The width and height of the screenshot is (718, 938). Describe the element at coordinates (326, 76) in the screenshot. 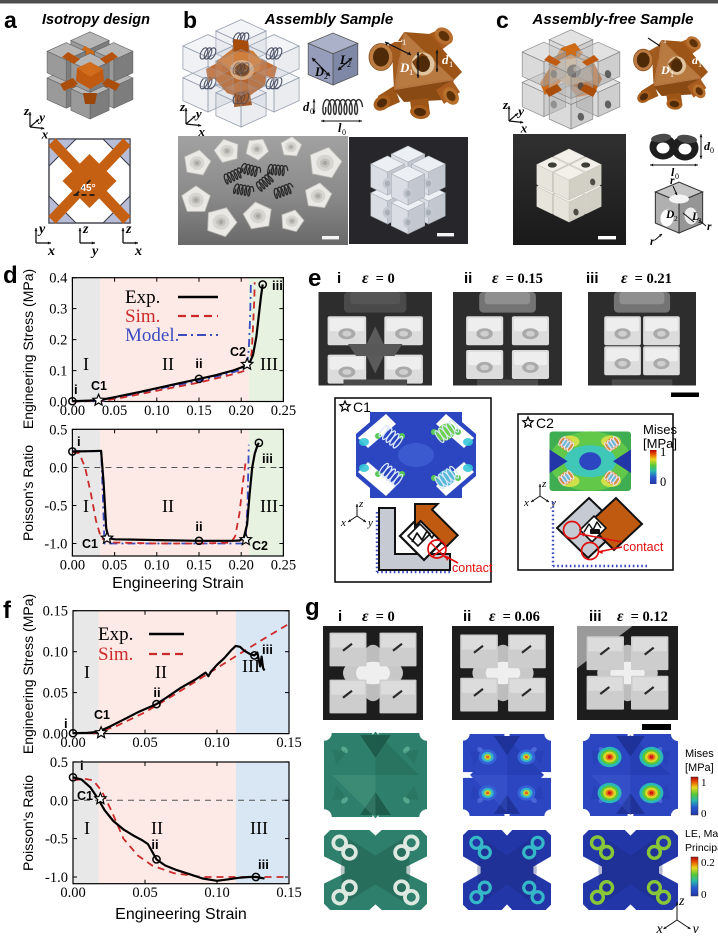

I see `svg-text: 2` at that location.